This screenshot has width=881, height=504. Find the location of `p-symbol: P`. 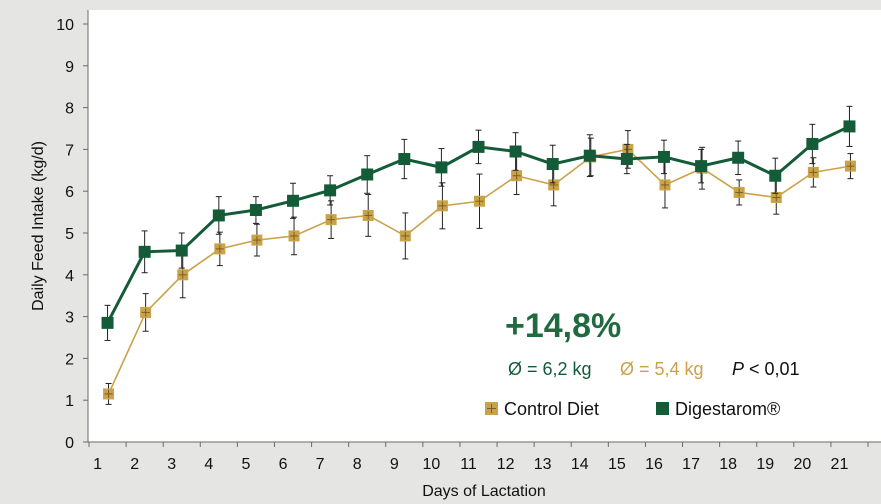

p-symbol: P is located at coordinates (738, 369).